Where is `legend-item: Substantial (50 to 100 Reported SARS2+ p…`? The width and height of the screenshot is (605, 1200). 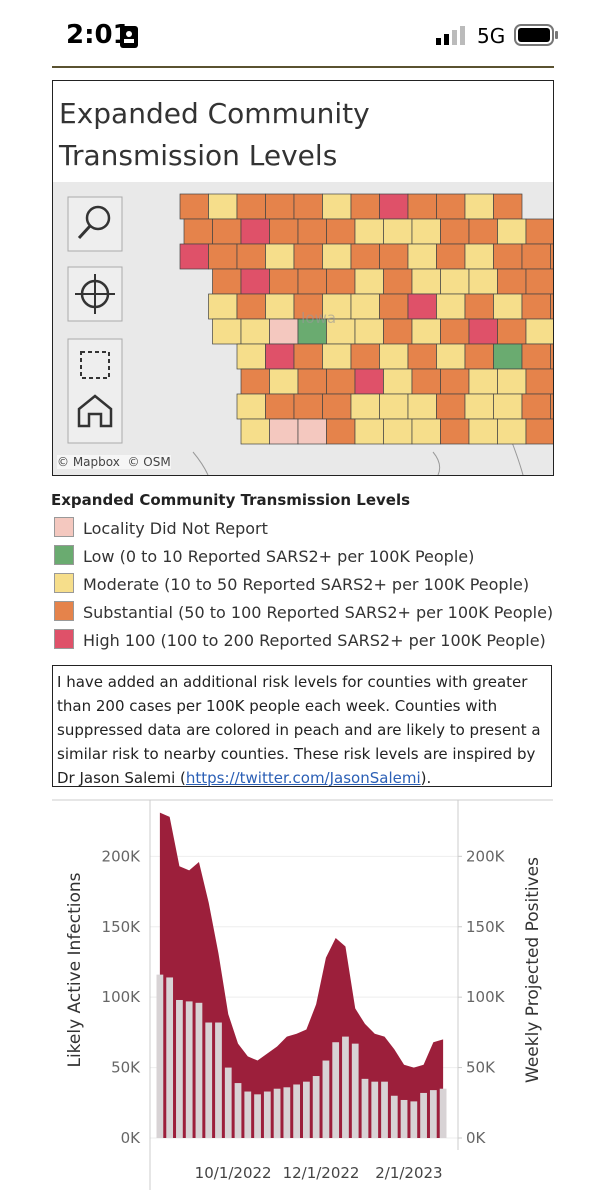
legend-item: Substantial (50 to 100 Reported SARS2+ p… is located at coordinates (303, 611).